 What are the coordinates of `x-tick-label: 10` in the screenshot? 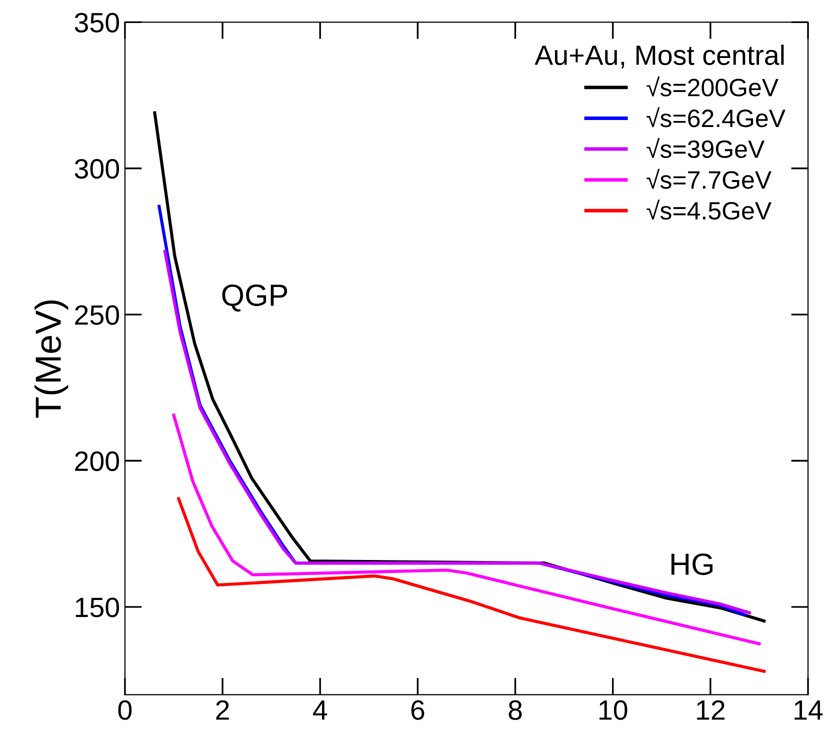 It's located at (614, 710).